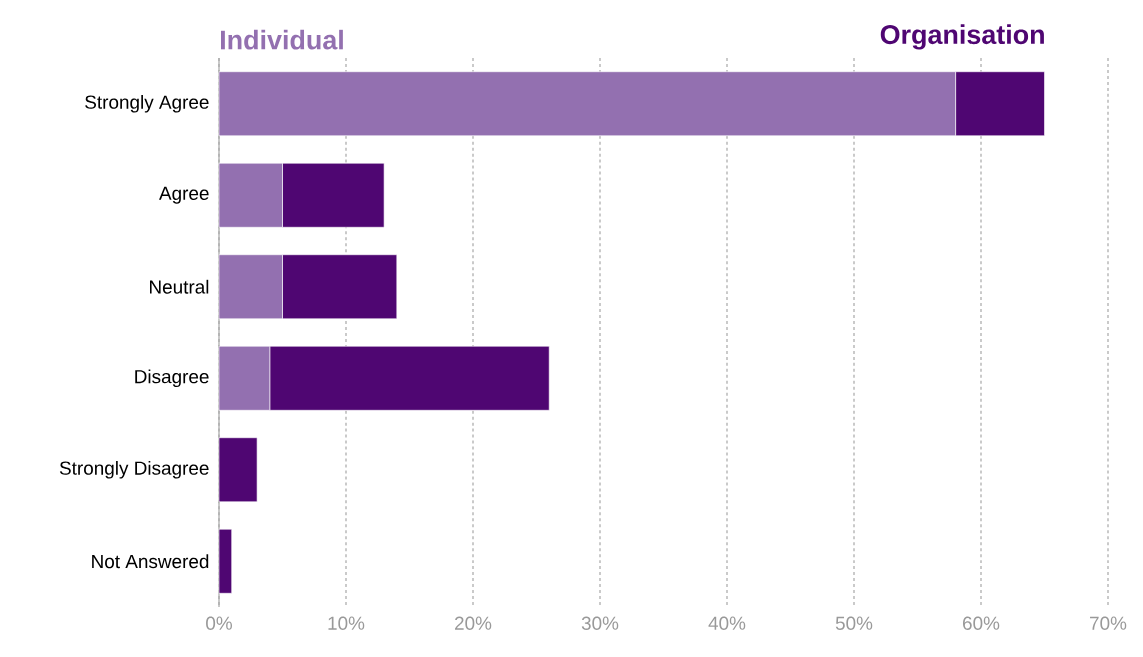 The image size is (1143, 657). Describe the element at coordinates (854, 623) in the screenshot. I see `x-tick-label: 50%` at that location.